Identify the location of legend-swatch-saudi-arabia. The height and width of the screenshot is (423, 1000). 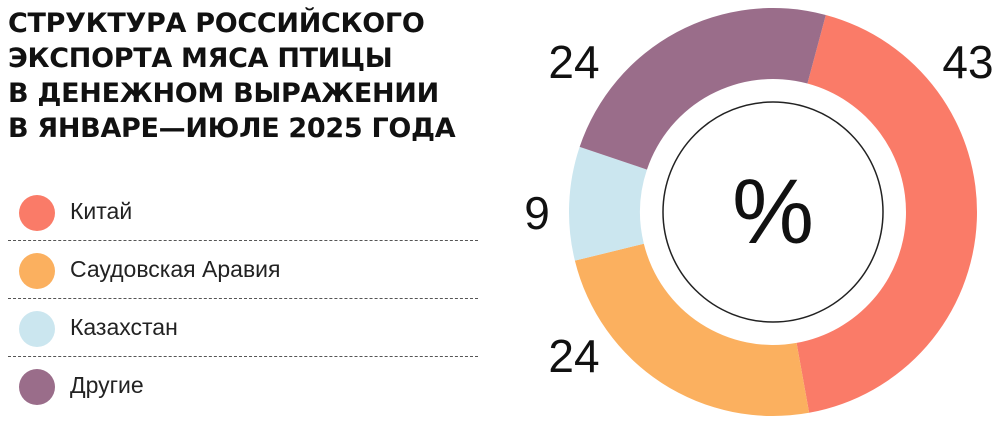
(37, 271).